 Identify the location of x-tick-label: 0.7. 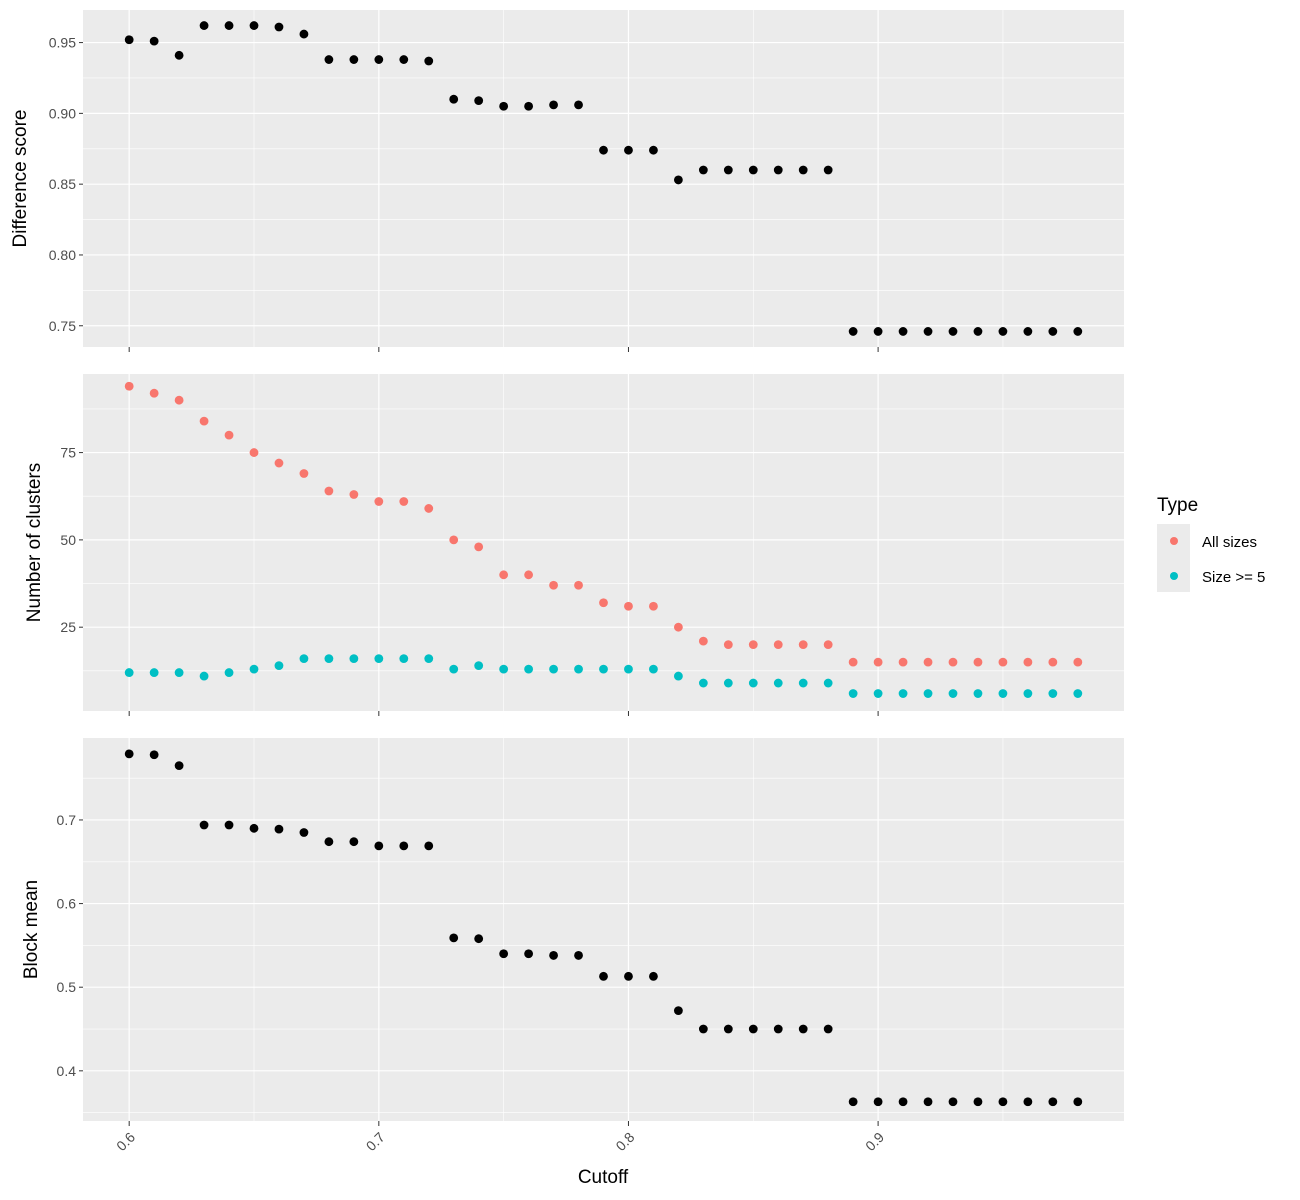
(375, 1141).